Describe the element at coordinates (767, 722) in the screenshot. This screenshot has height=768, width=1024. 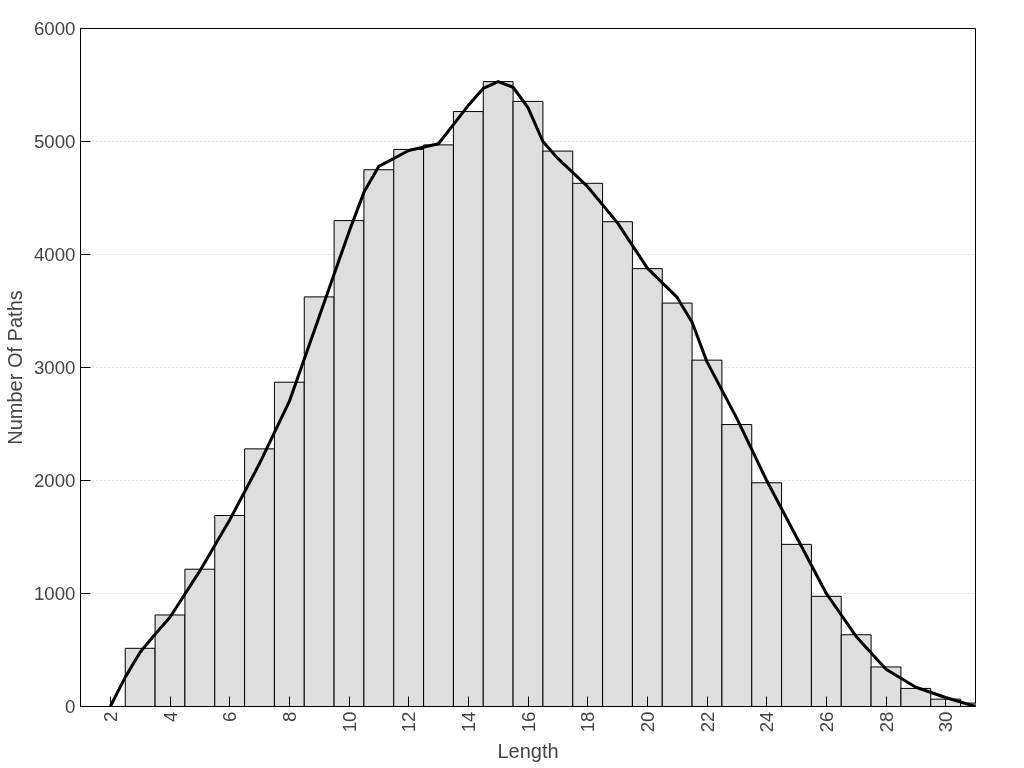
I see `x-tick-label: 24` at that location.